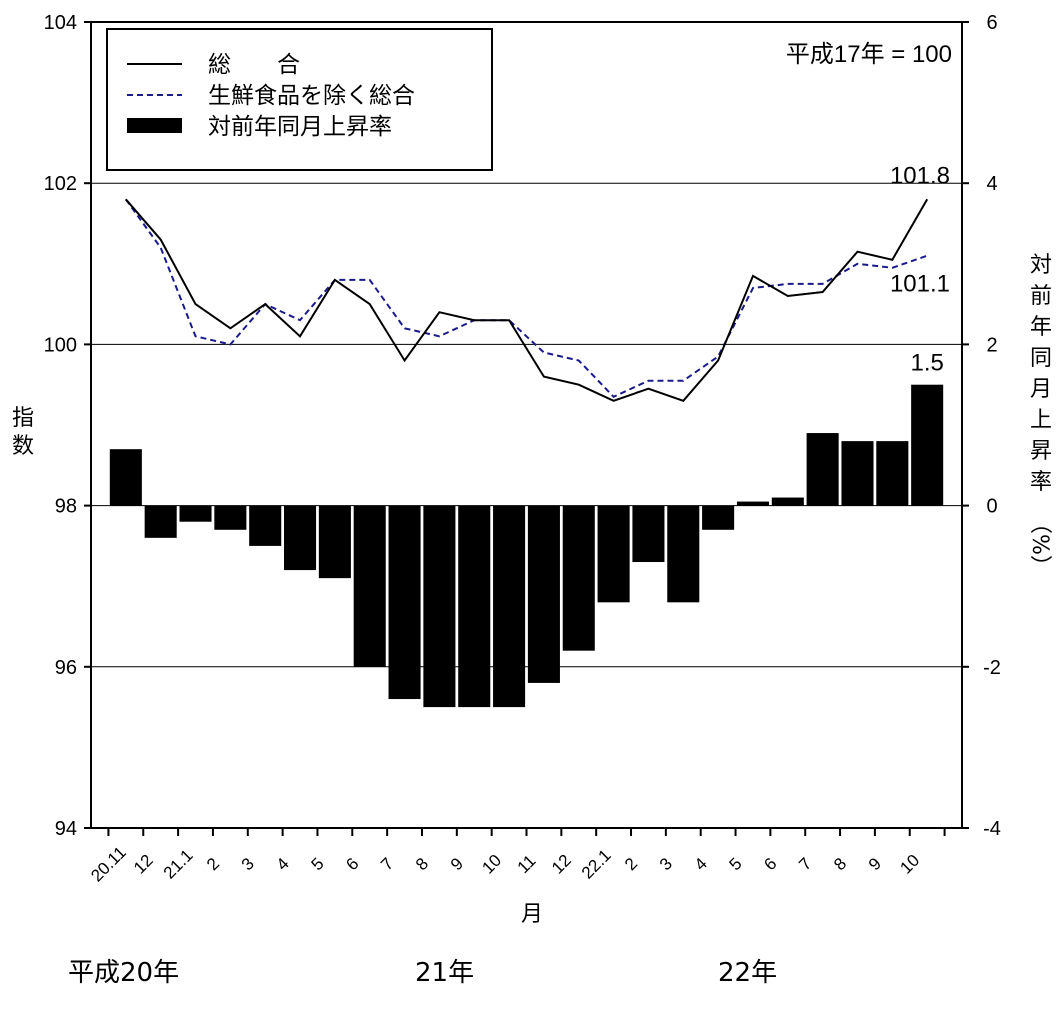 Image resolution: width=1064 pixels, height=1011 pixels. What do you see at coordinates (1041, 327) in the screenshot?
I see `y-axis-label-char: 年` at bounding box center [1041, 327].